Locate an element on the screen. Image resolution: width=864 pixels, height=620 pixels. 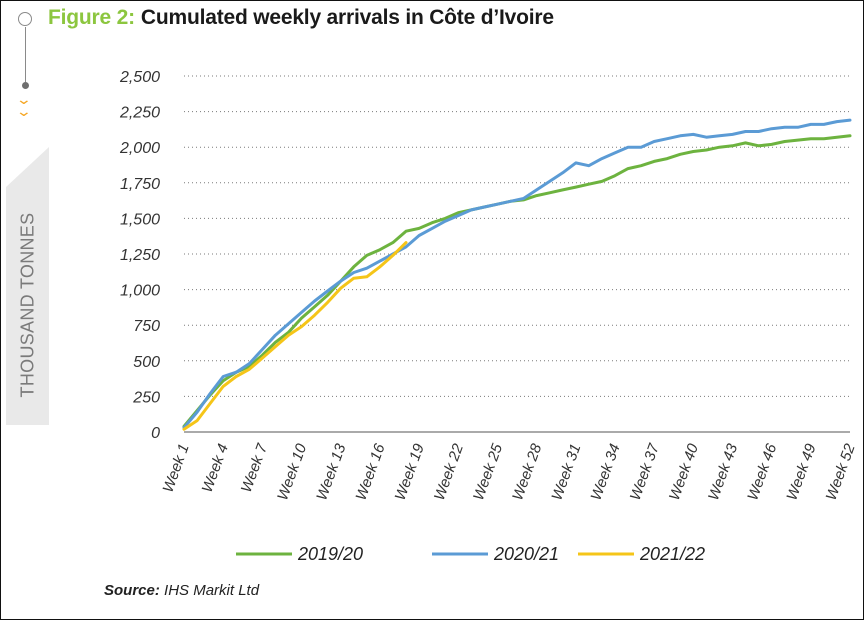
legend-label: 2021/22 is located at coordinates (672, 554).